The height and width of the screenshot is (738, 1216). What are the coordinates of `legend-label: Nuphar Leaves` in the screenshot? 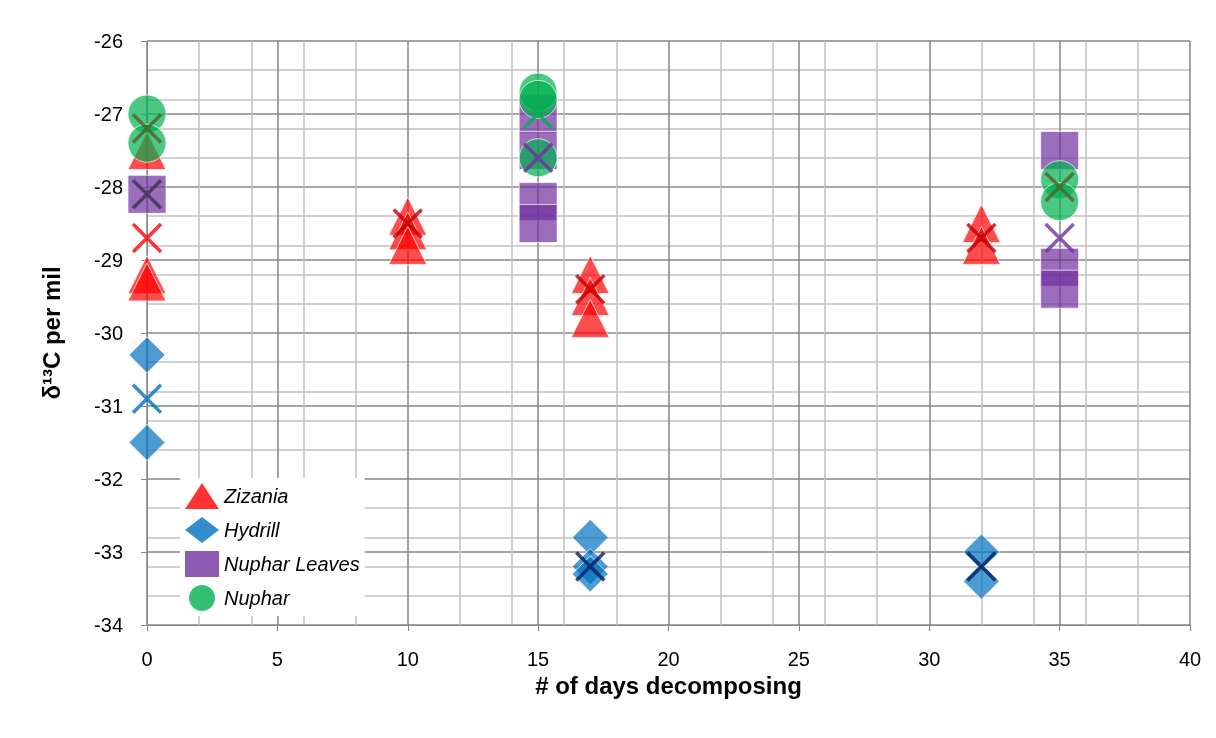 It's located at (292, 564).